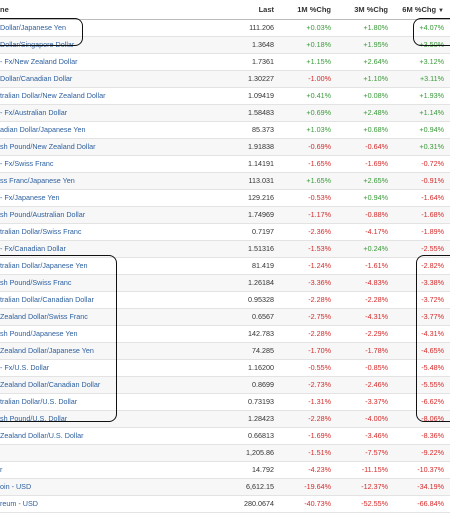  Describe the element at coordinates (365, 436) in the screenshot. I see `change-3m: -3.46%` at that location.